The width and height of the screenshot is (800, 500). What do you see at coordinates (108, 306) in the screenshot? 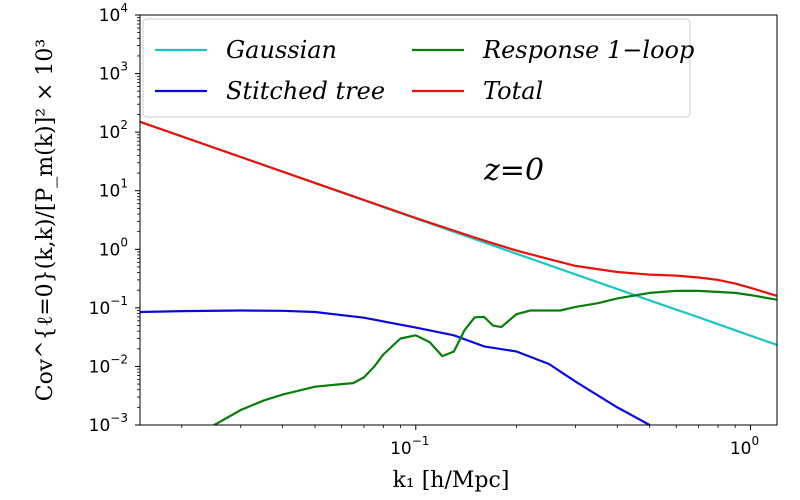
I see `y-tick-label-2: 10⁻¹` at bounding box center [108, 306].